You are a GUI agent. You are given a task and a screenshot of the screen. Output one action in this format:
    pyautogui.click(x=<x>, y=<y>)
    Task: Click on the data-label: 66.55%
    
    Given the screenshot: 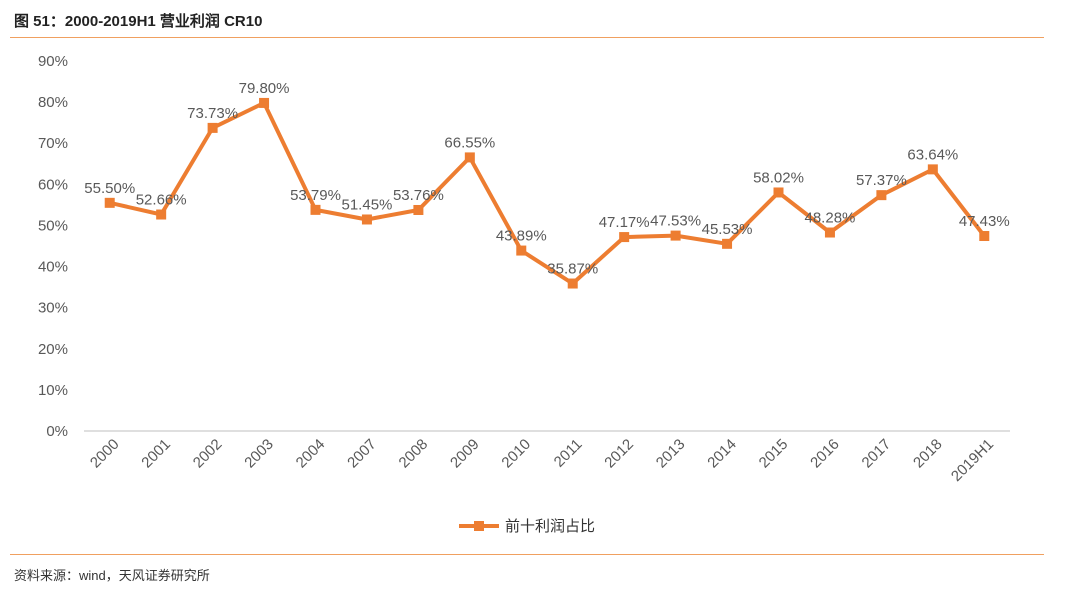 What is the action you would take?
    pyautogui.click(x=469, y=142)
    